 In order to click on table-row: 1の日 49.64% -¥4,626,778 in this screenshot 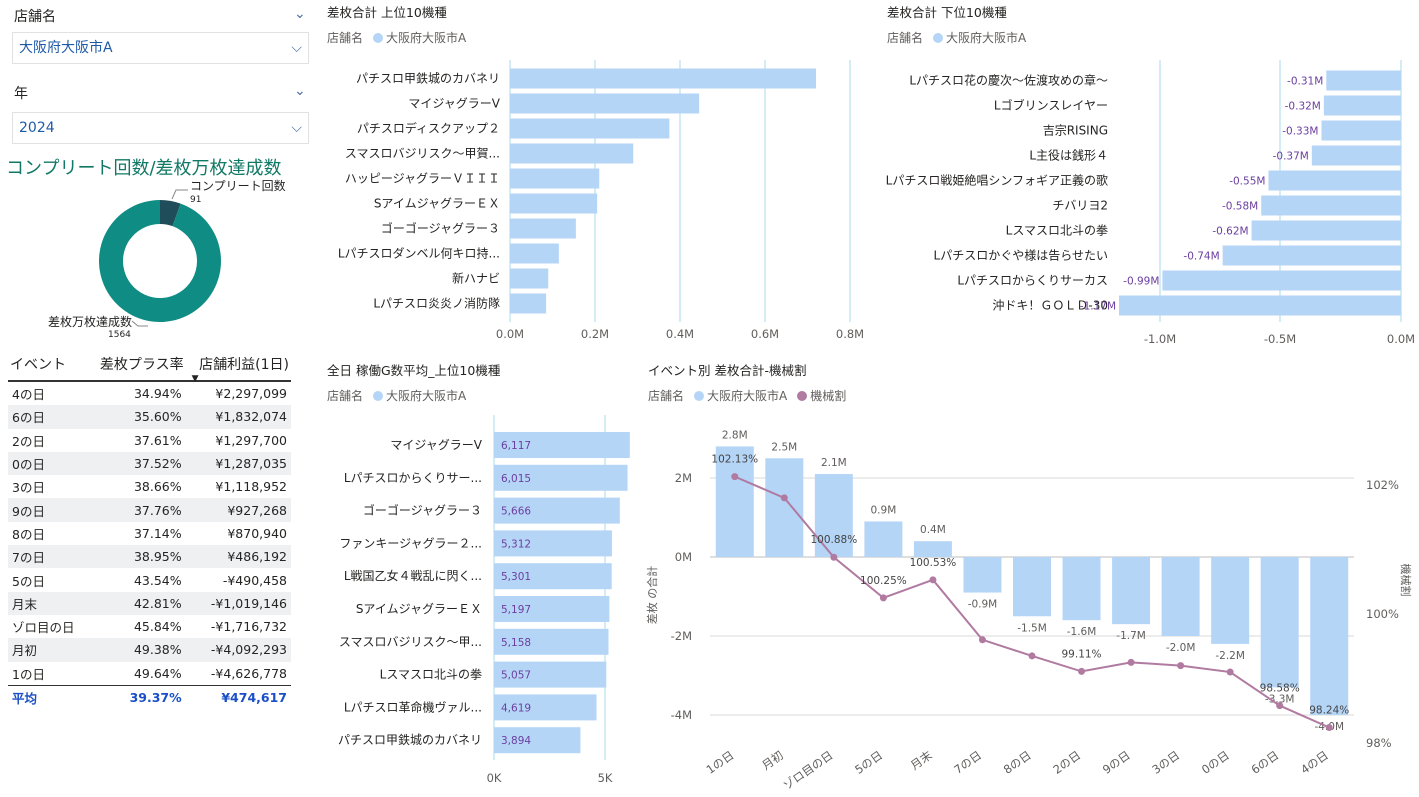, I will do `click(149, 674)`.